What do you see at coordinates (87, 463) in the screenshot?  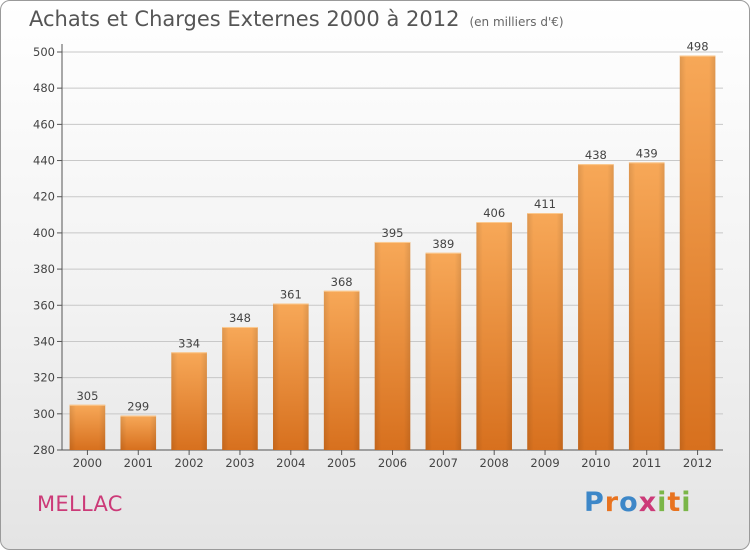 I see `x-tick-label: 2000` at bounding box center [87, 463].